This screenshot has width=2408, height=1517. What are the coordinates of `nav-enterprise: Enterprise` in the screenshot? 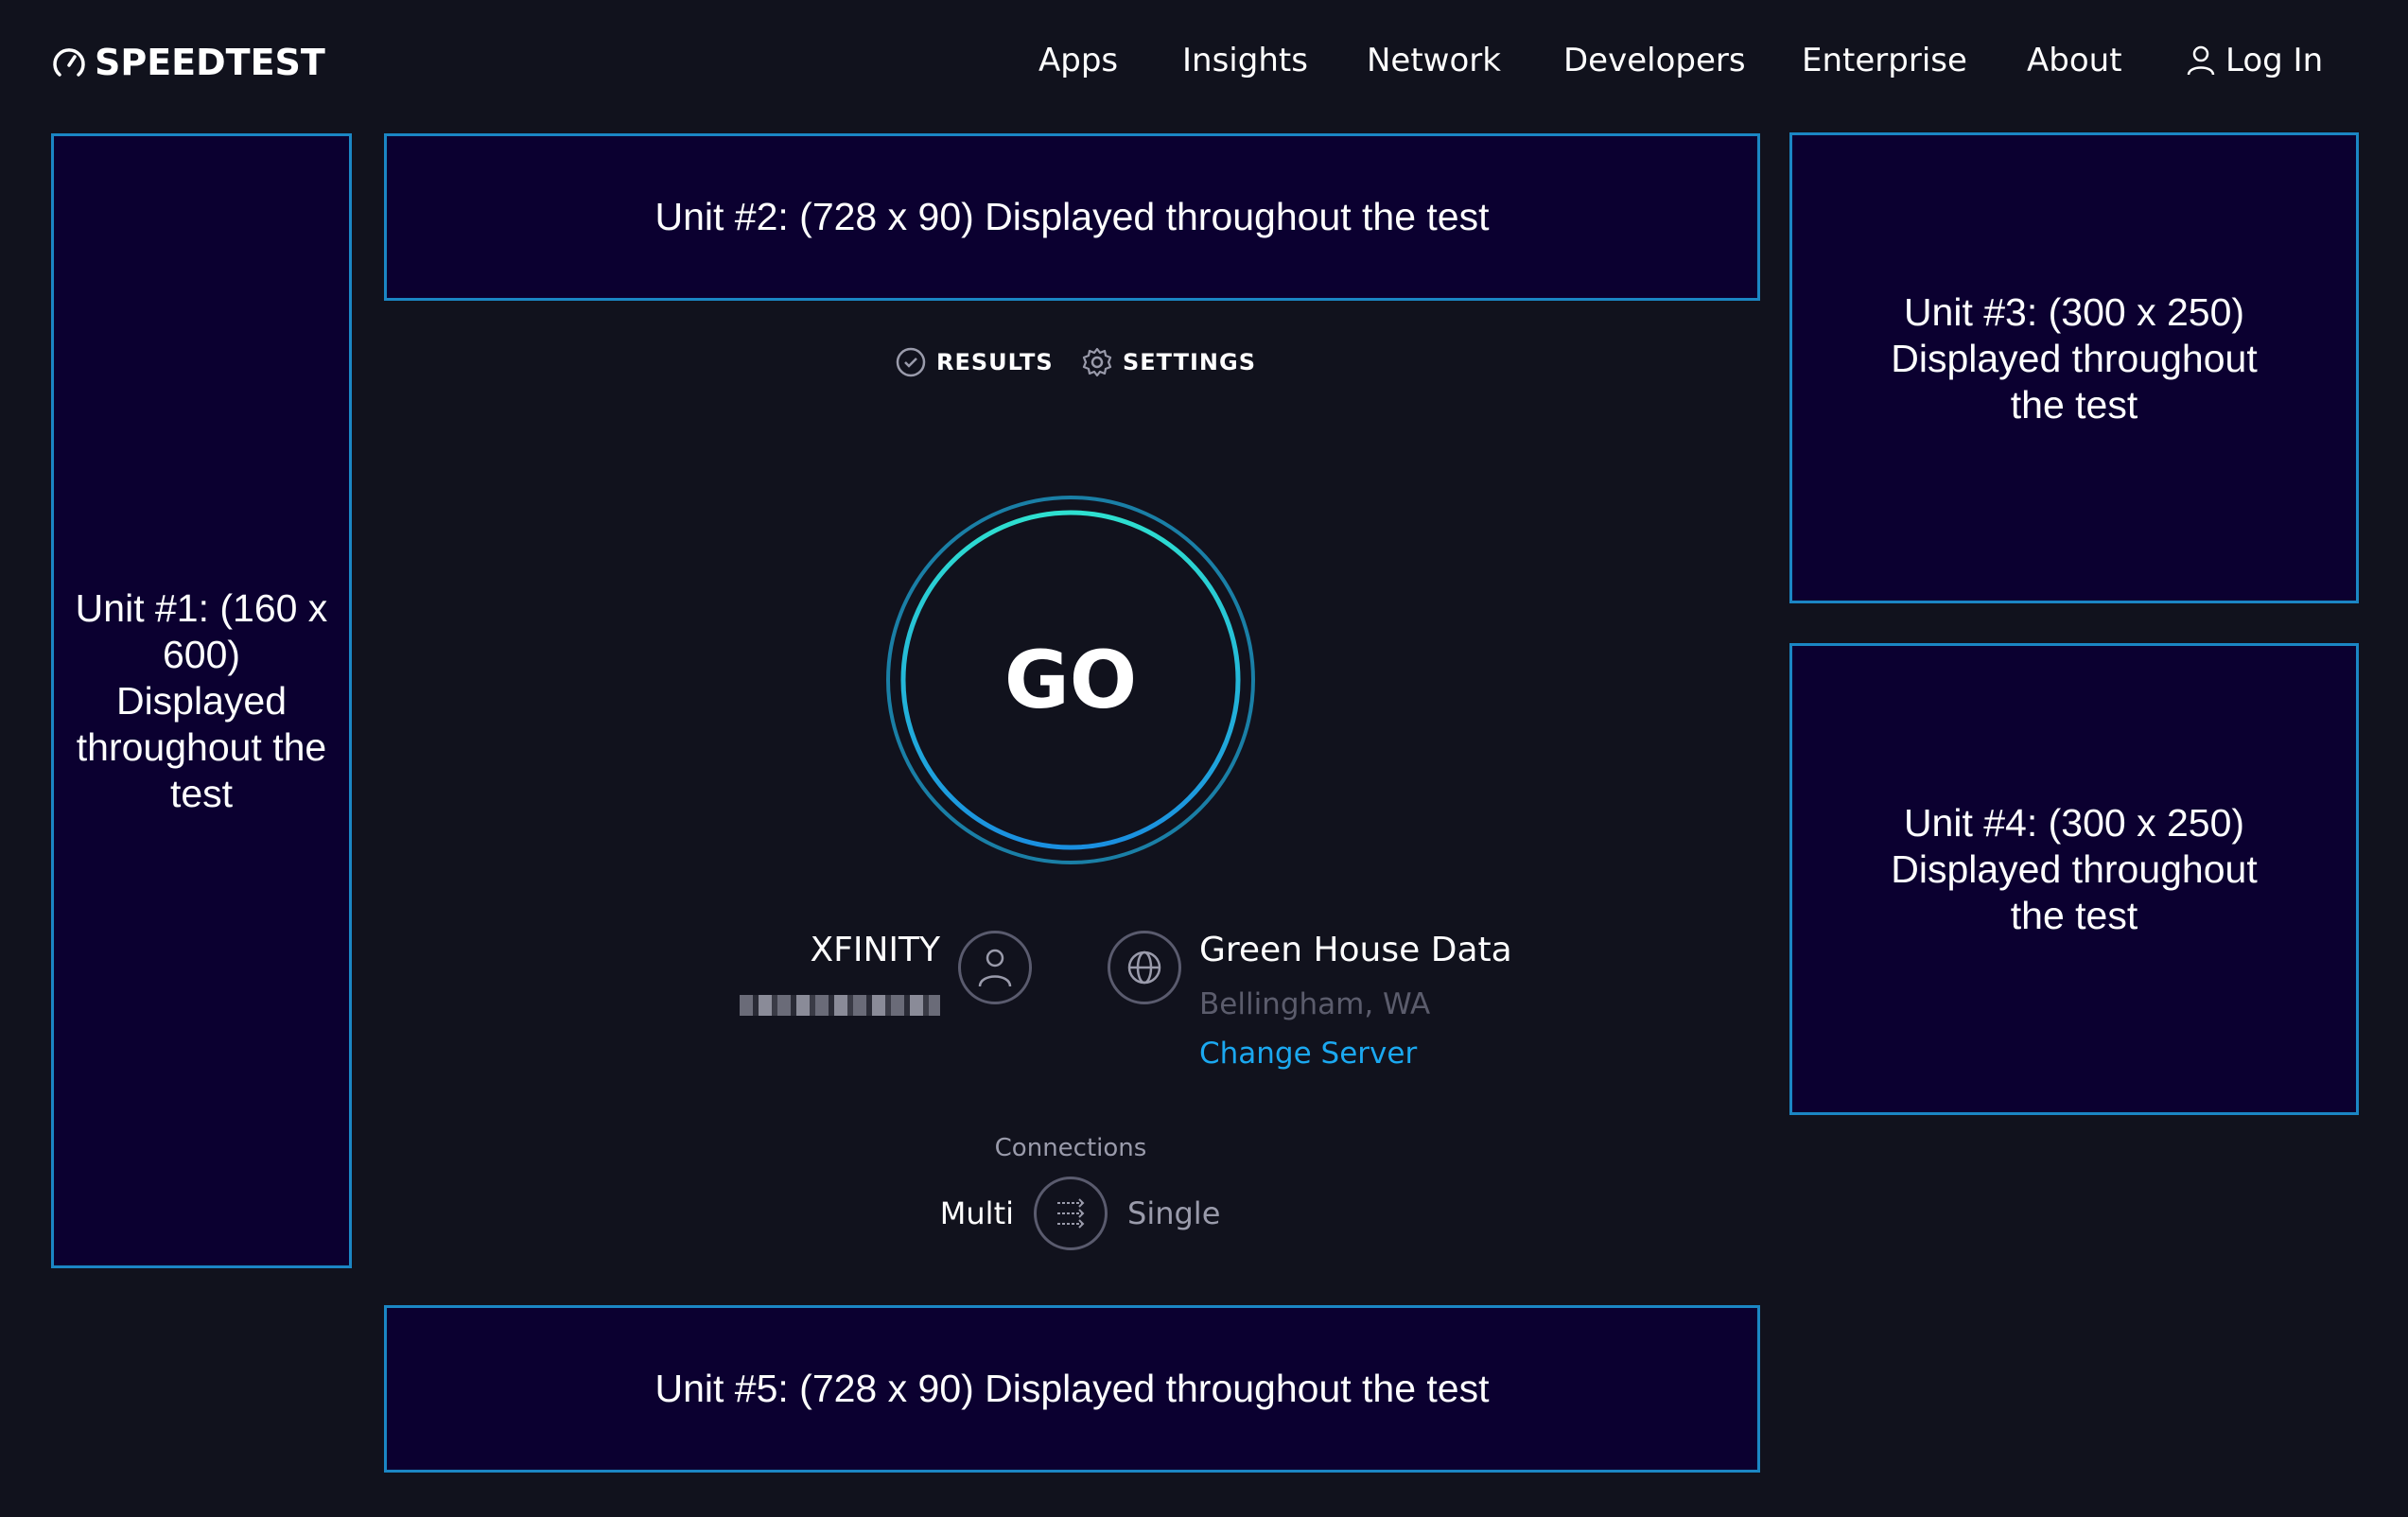 It's located at (1884, 60).